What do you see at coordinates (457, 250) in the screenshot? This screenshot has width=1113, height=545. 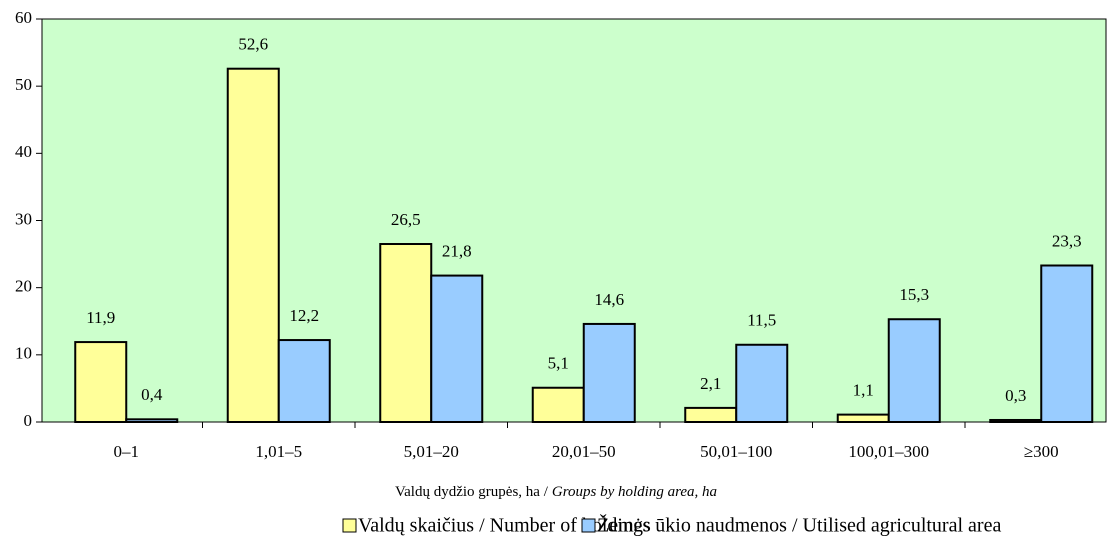 I see `value-label: 21,8` at bounding box center [457, 250].